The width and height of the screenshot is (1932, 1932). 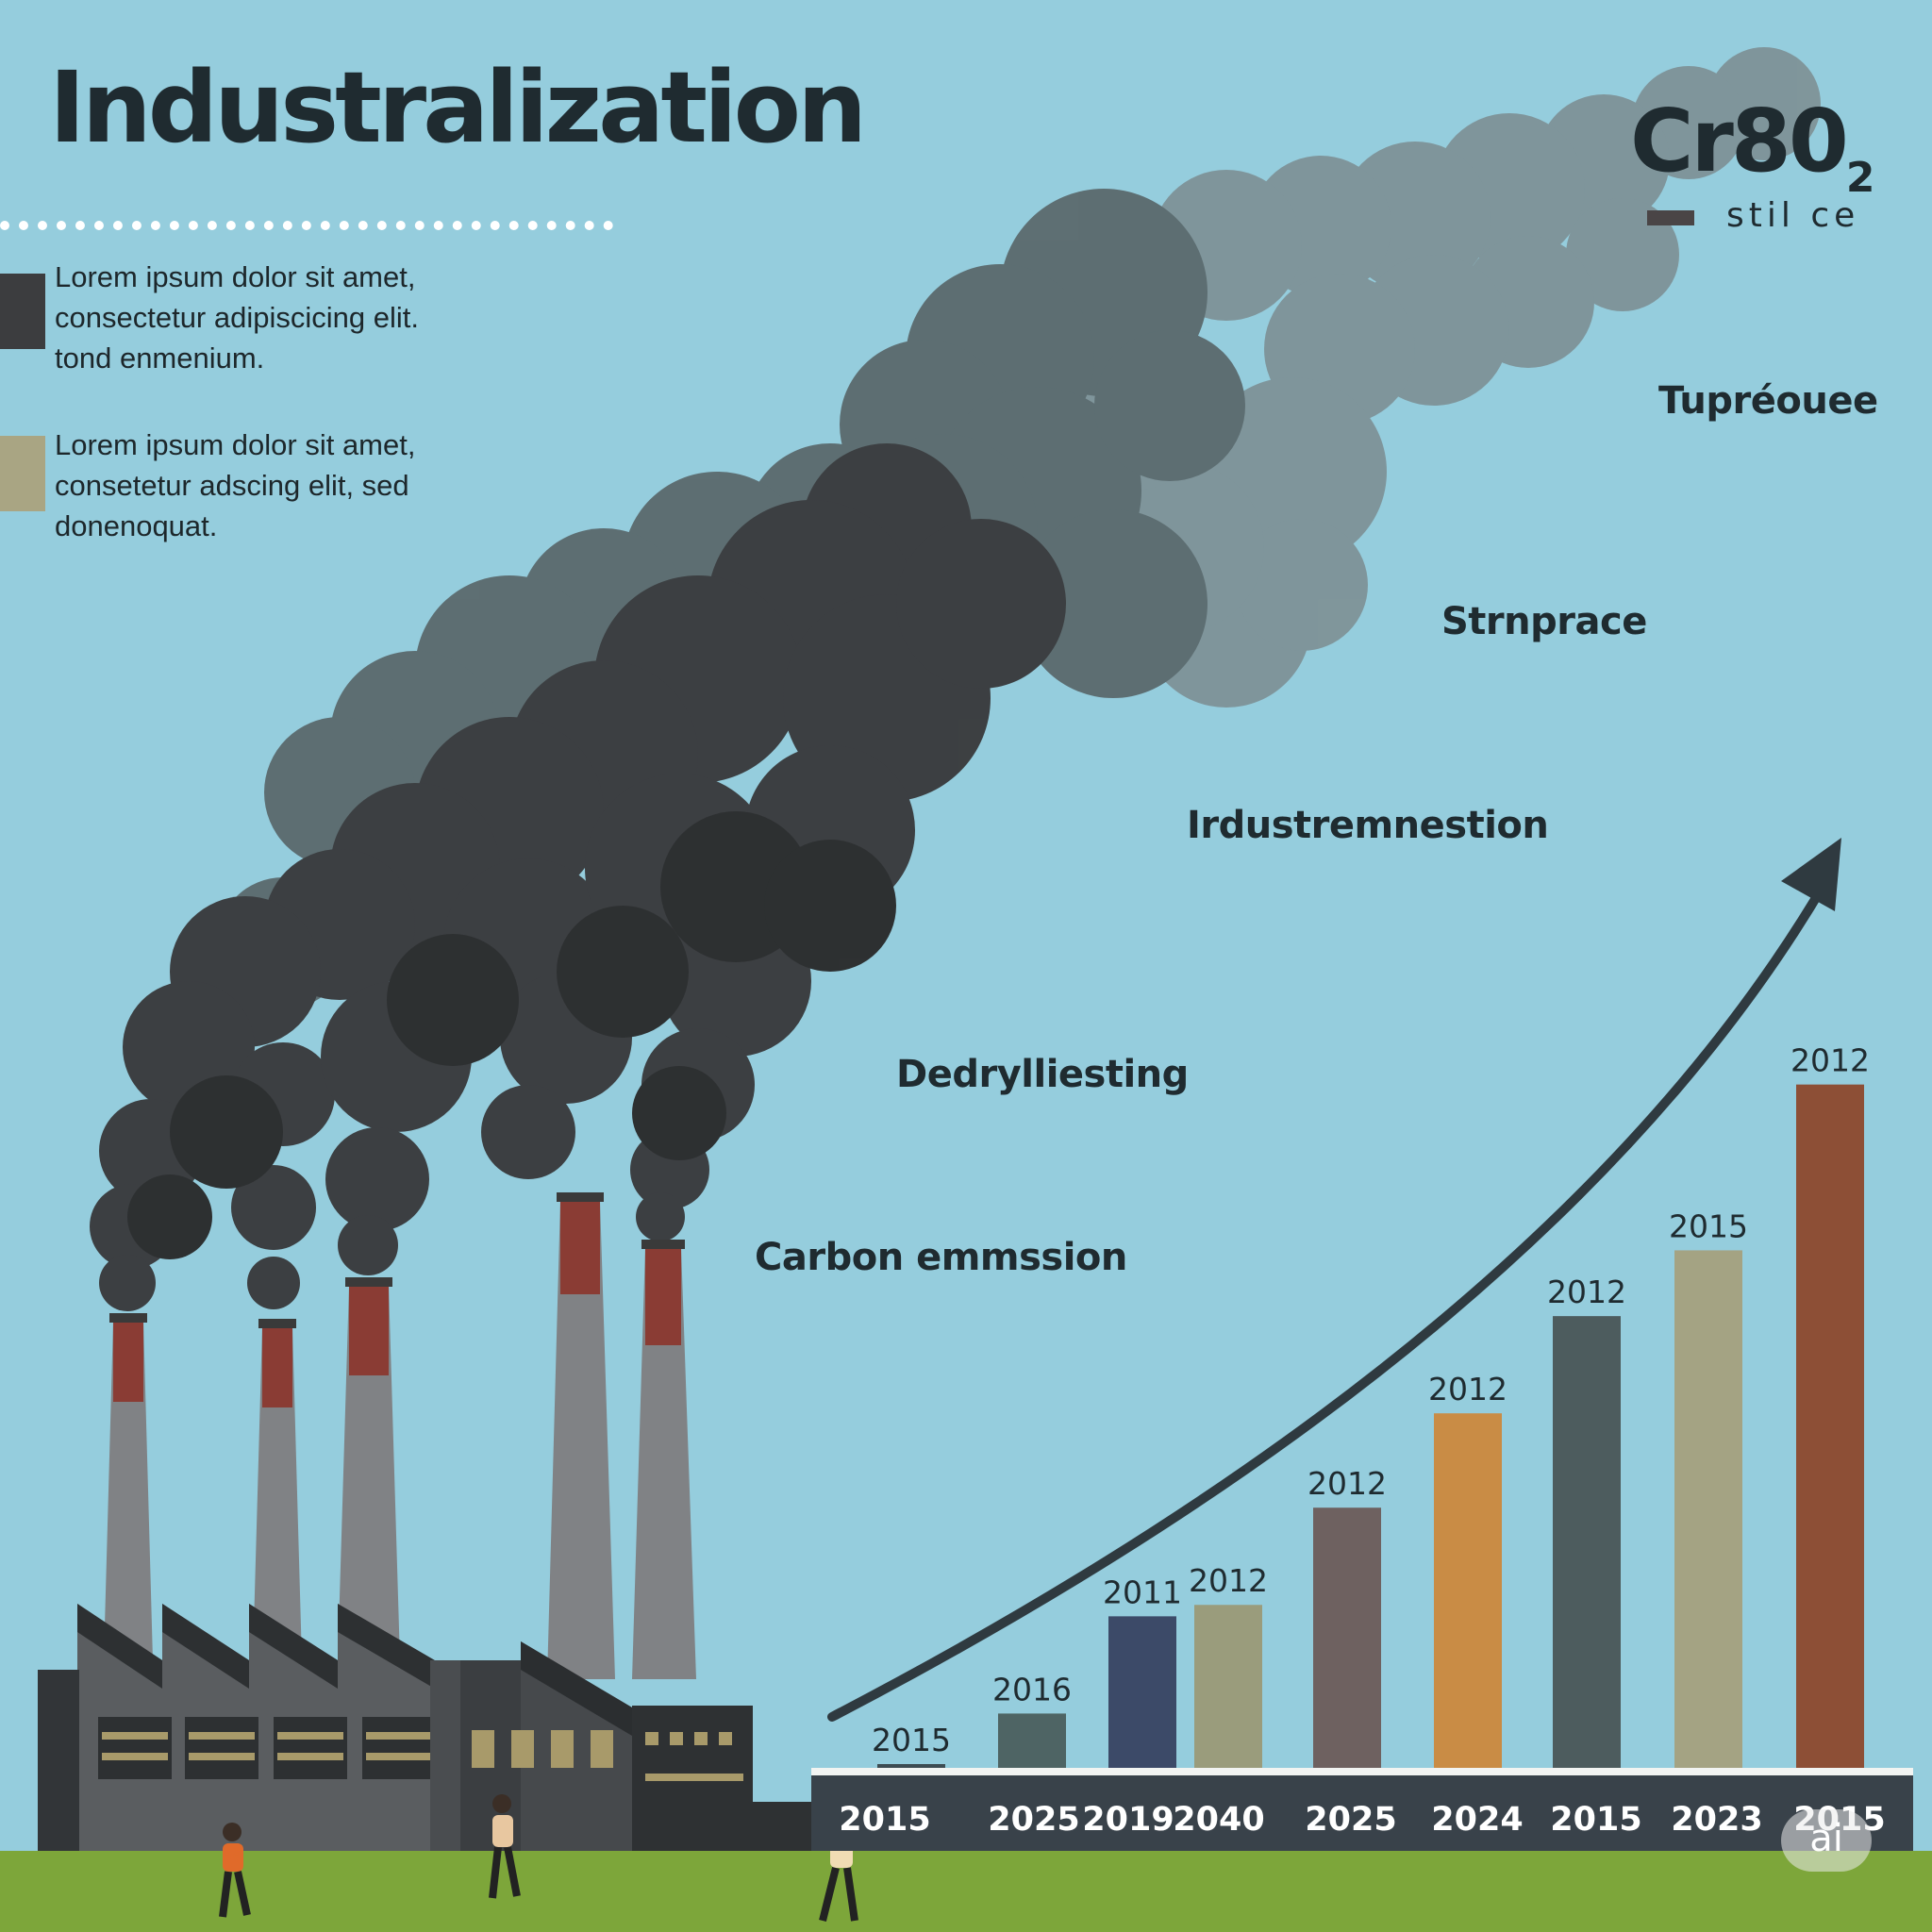 What do you see at coordinates (306, 225) in the screenshot?
I see `dotted-divider` at bounding box center [306, 225].